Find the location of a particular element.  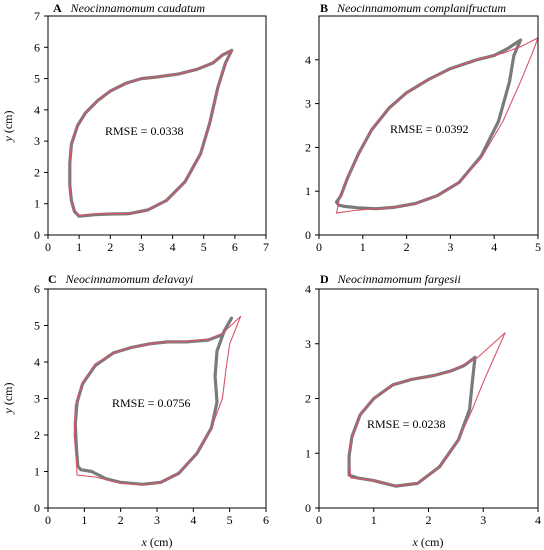

panel-b-x-tick-label: 5 is located at coordinates (538, 247).